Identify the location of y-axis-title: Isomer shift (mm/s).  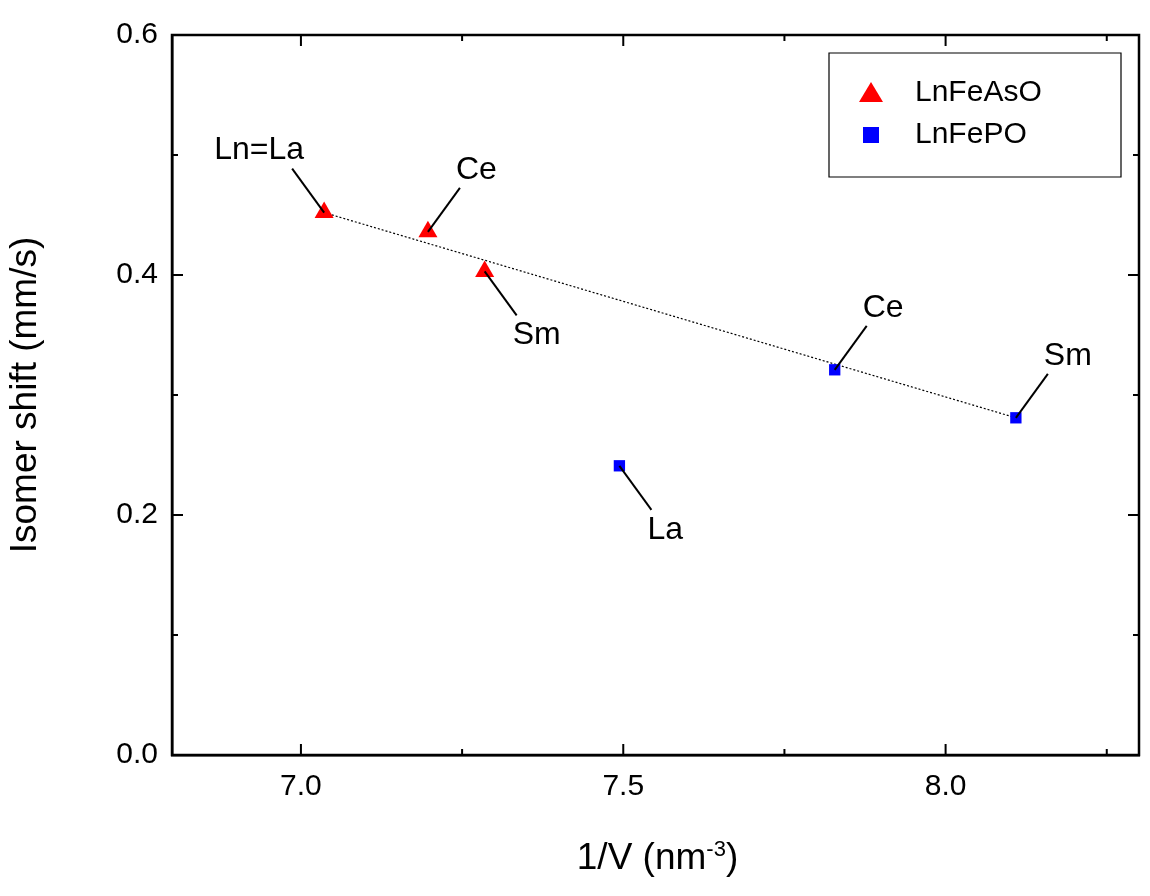
(24, 395).